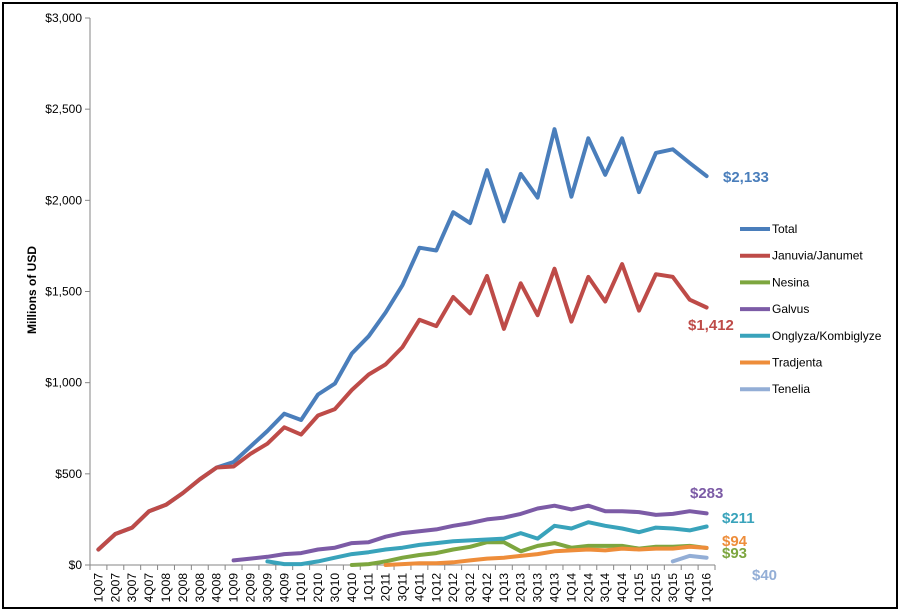  I want to click on end-label-januvia-janumet: $1,412, so click(711, 325).